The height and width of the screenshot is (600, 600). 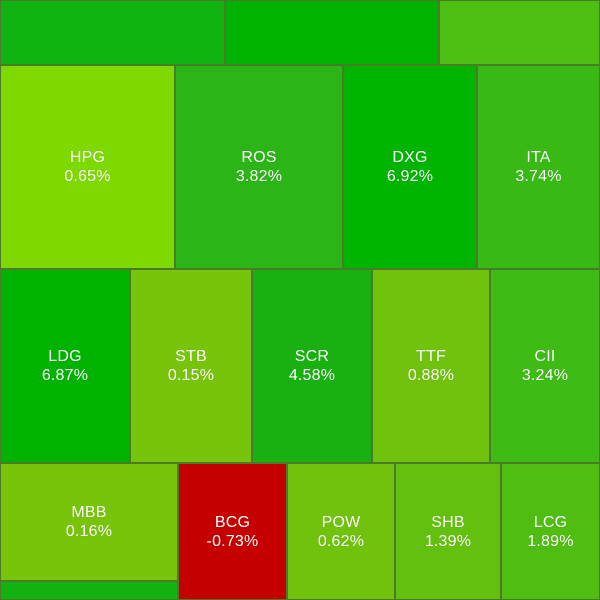 I want to click on tile-stb: STB 0.15%, so click(x=191, y=366).